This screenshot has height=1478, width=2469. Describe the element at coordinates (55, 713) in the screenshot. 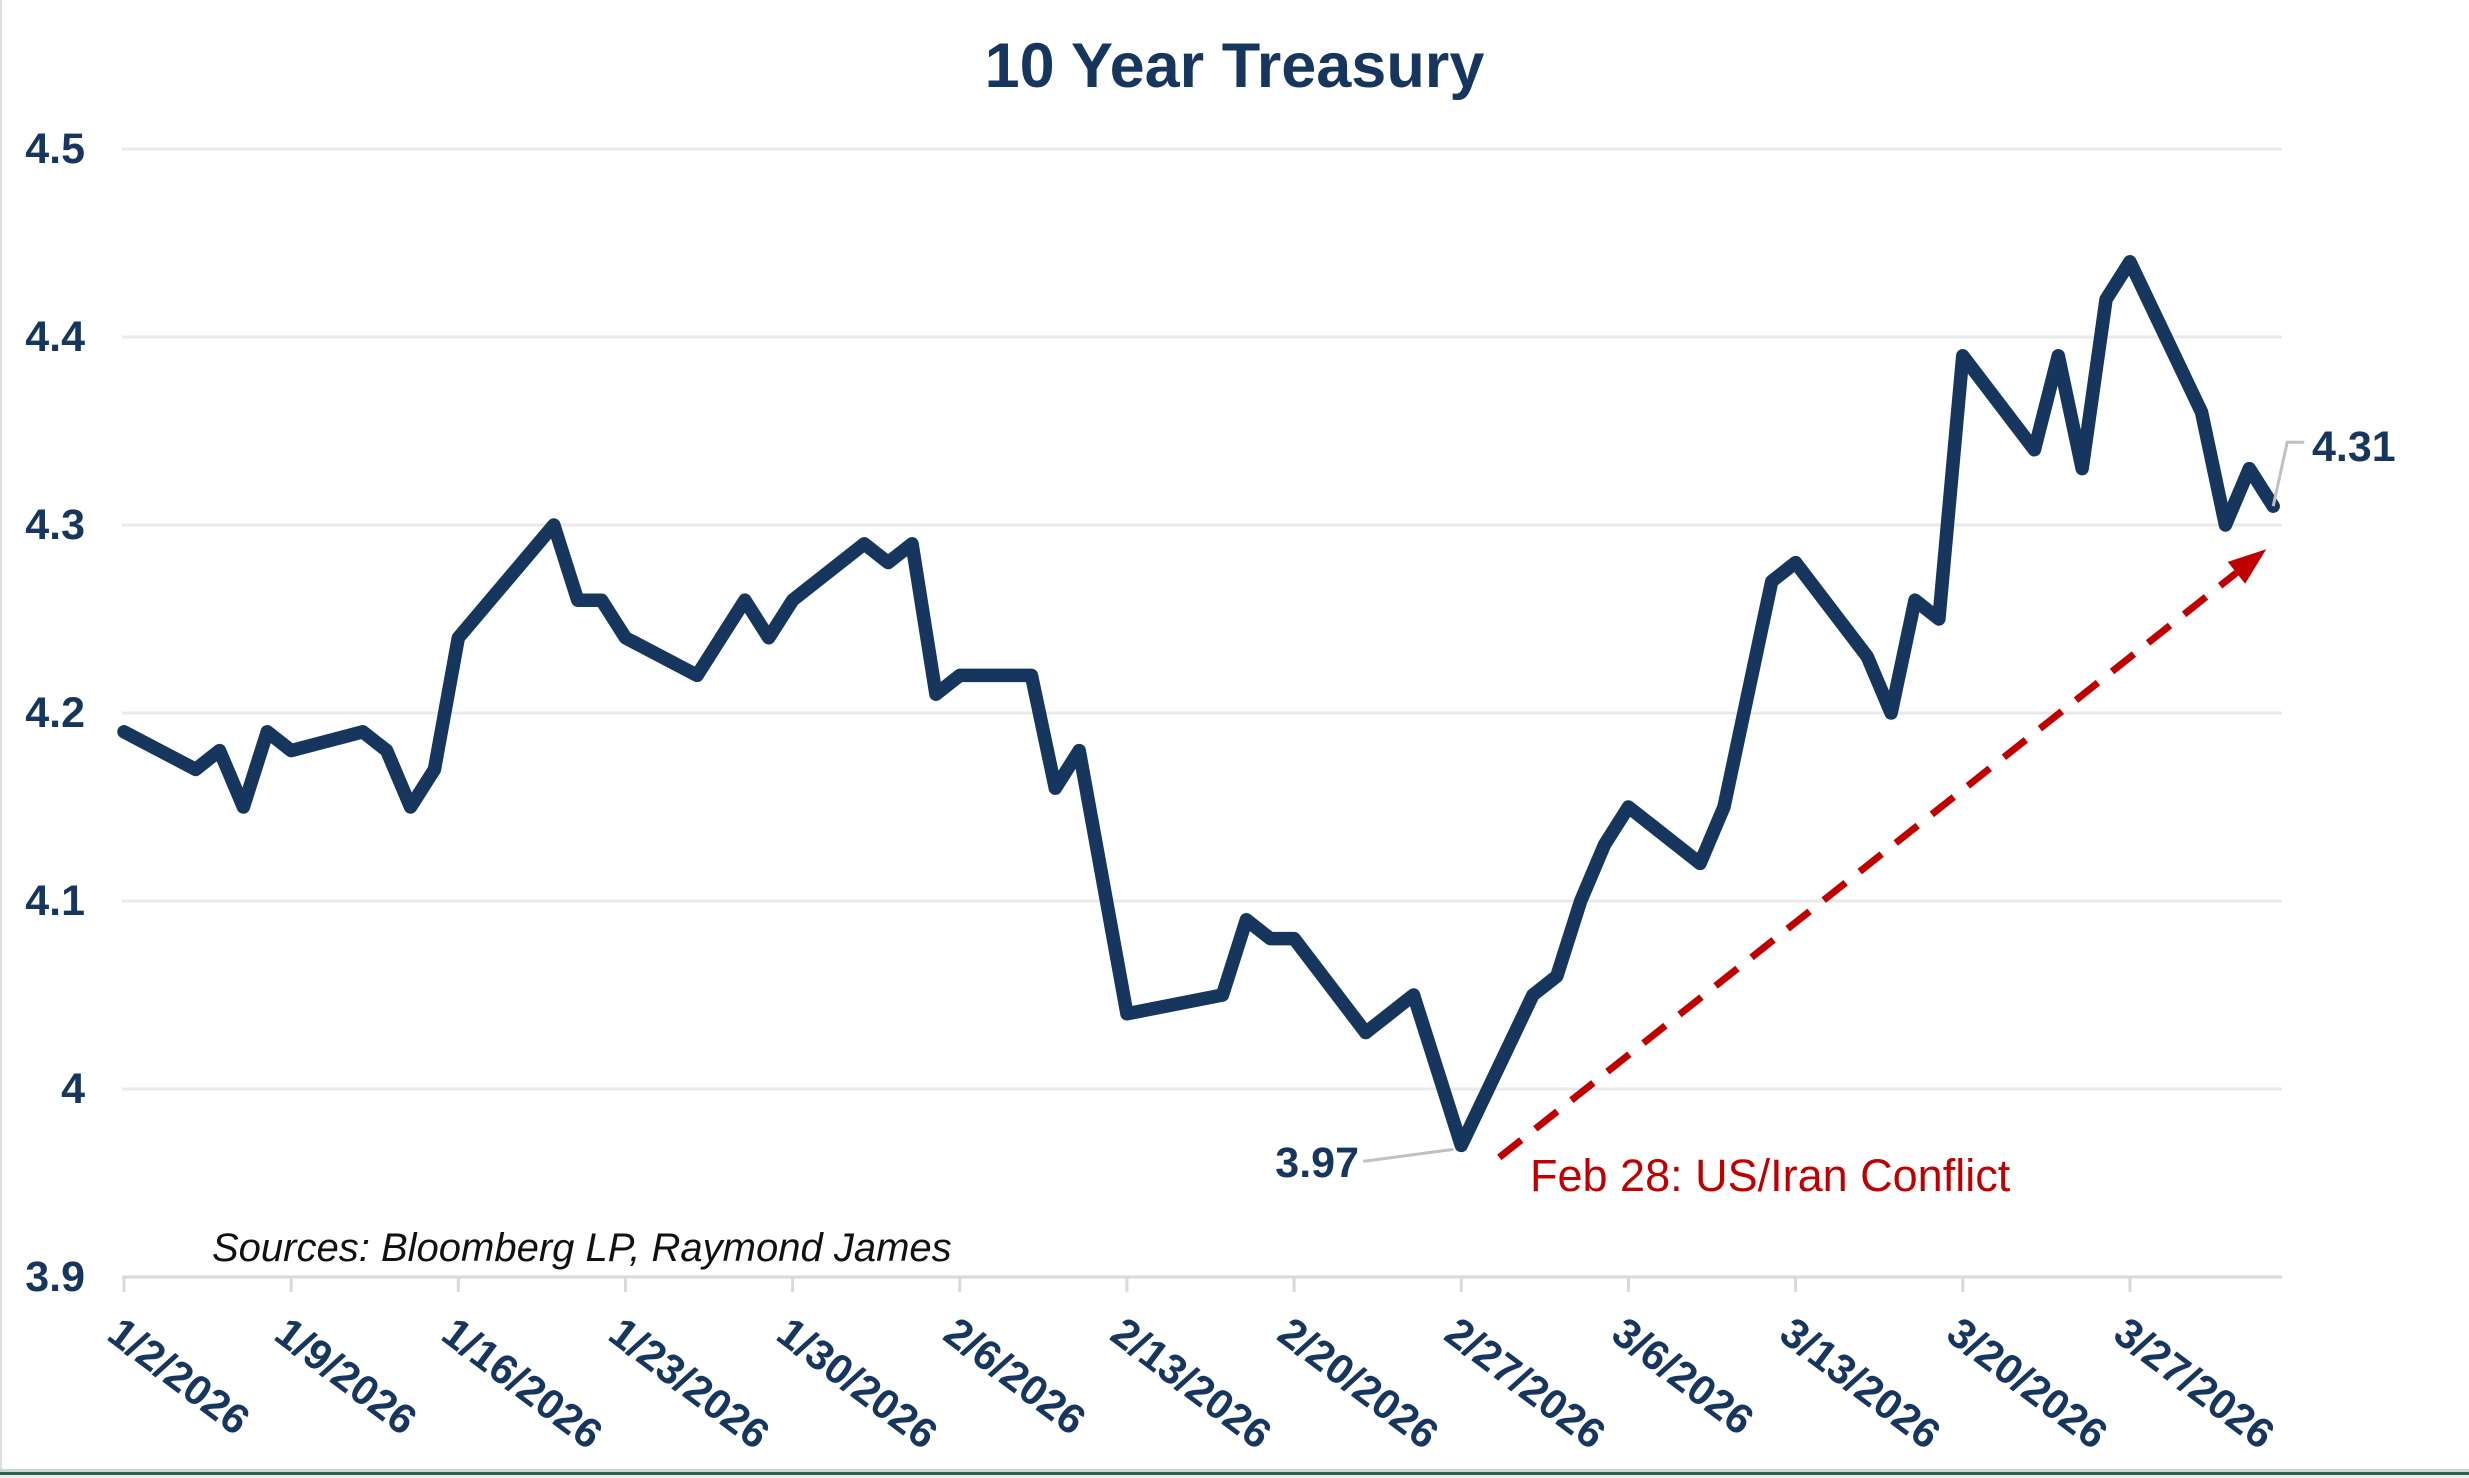

I see `y-axis-label-4.2: 4.2` at that location.